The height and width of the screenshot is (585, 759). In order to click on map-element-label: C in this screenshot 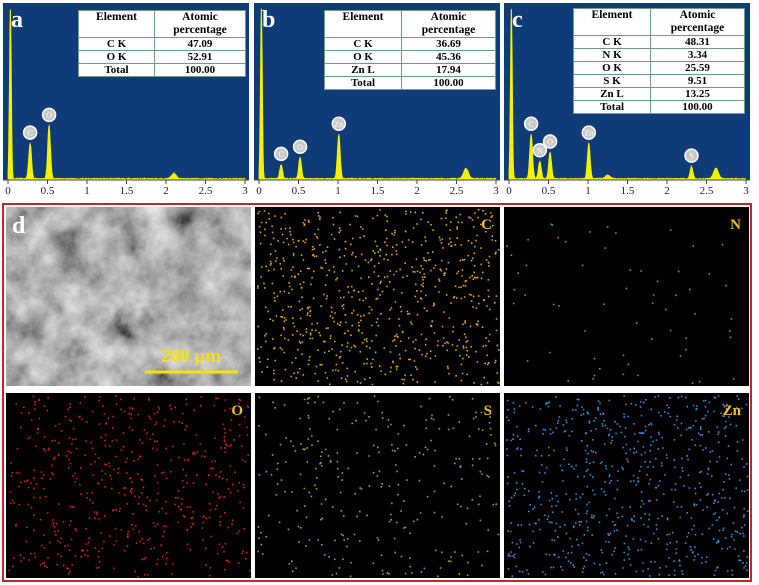, I will do `click(486, 225)`.